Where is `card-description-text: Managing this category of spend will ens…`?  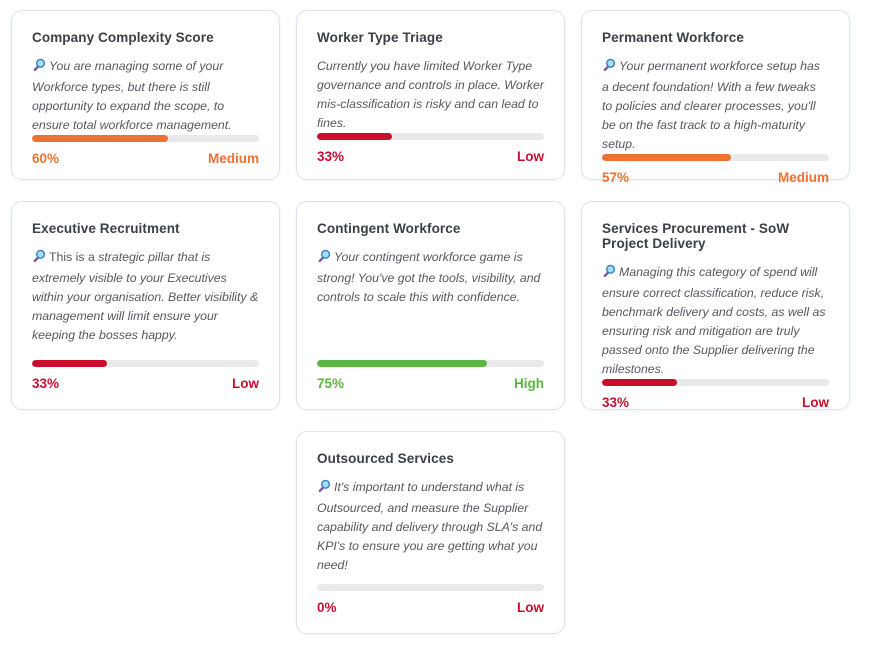
card-description-text: Managing this category of spend will ens… is located at coordinates (714, 321).